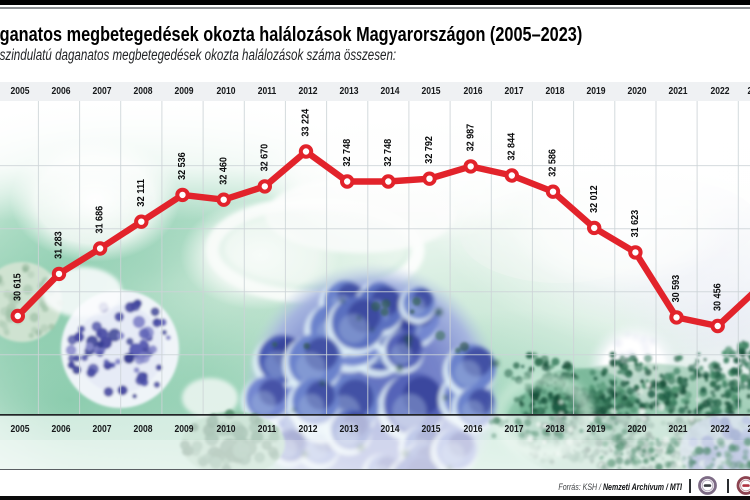  I want to click on svg-text: 32 586, so click(553, 163).